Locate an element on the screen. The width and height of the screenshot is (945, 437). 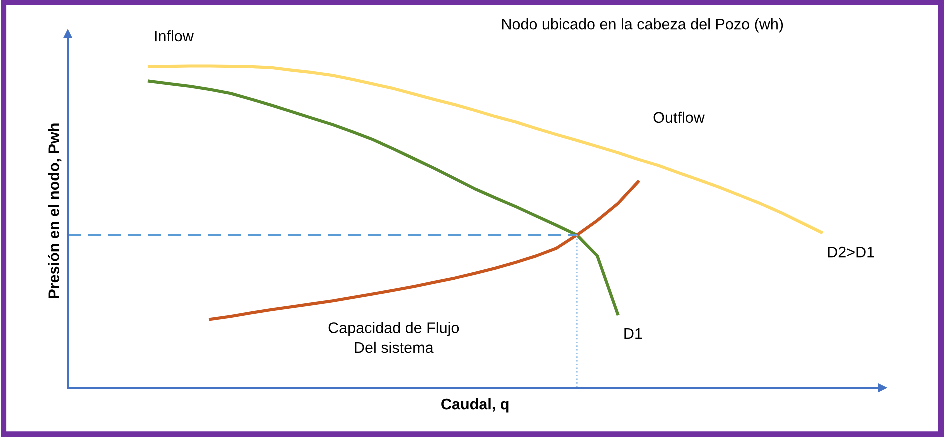
annotation: Outflow is located at coordinates (679, 118).